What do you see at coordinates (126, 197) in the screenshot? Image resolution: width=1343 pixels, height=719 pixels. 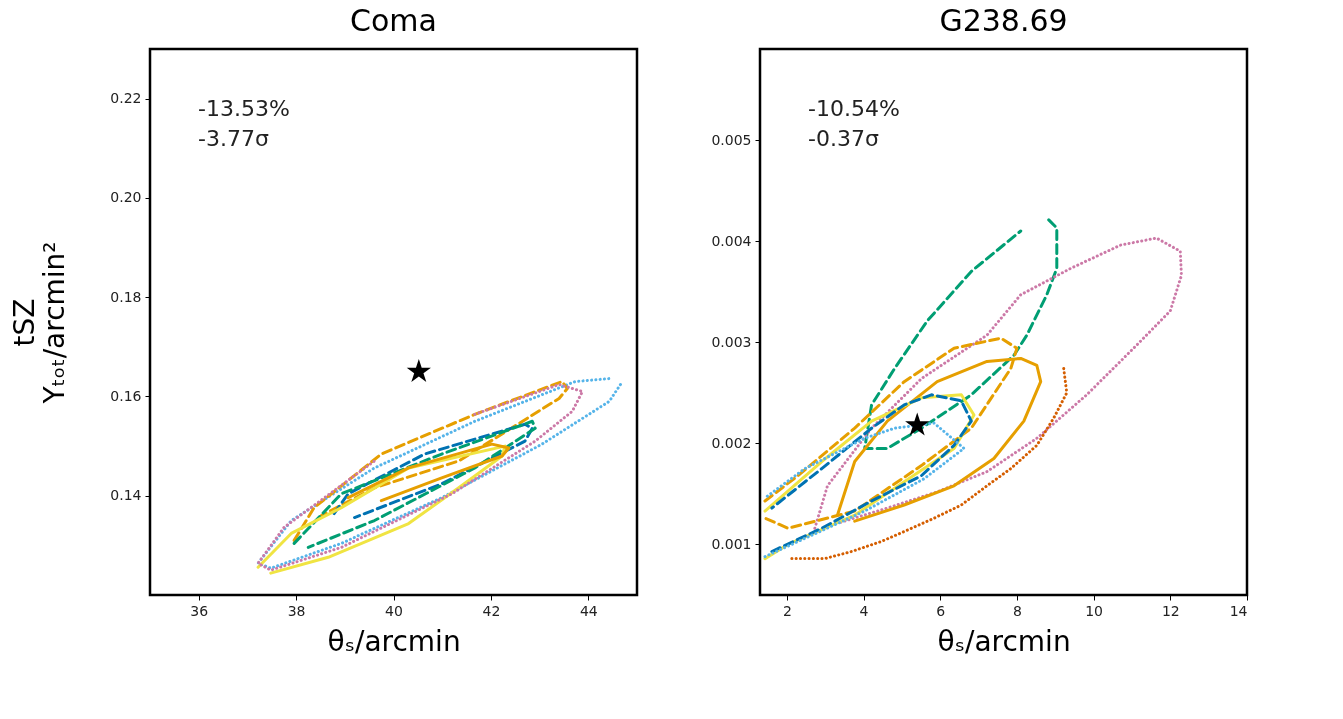 I see `y-tick-label: 0.20` at bounding box center [126, 197].